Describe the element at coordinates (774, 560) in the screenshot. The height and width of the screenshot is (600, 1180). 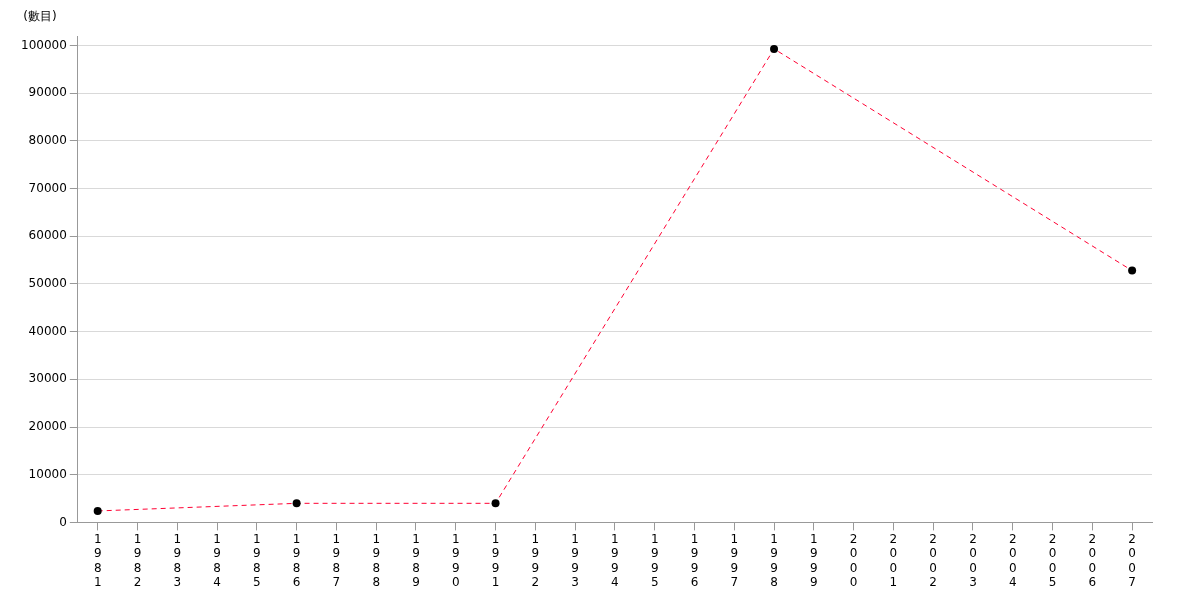
I see `x-tick-label: 1998` at that location.